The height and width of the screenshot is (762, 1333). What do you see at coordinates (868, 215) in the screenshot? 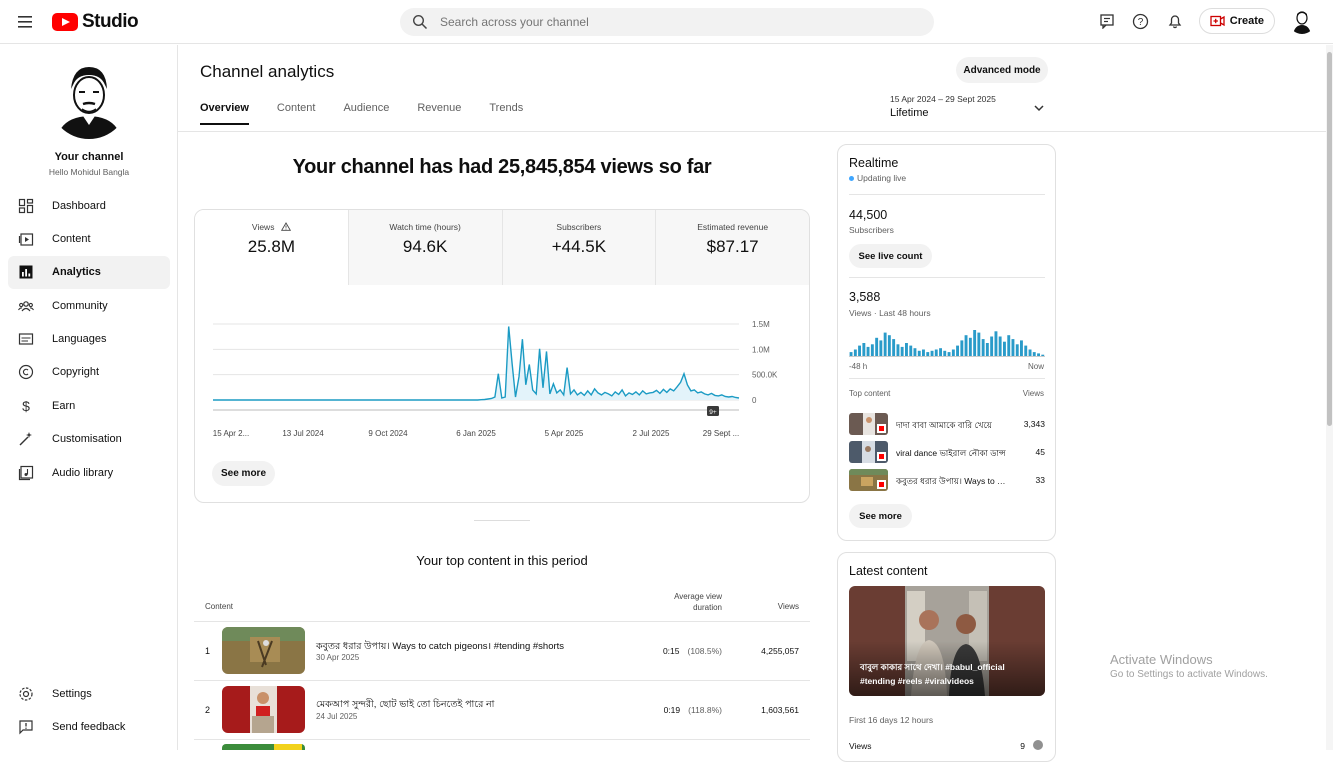
I see `subscriber-count: 44,500` at bounding box center [868, 215].